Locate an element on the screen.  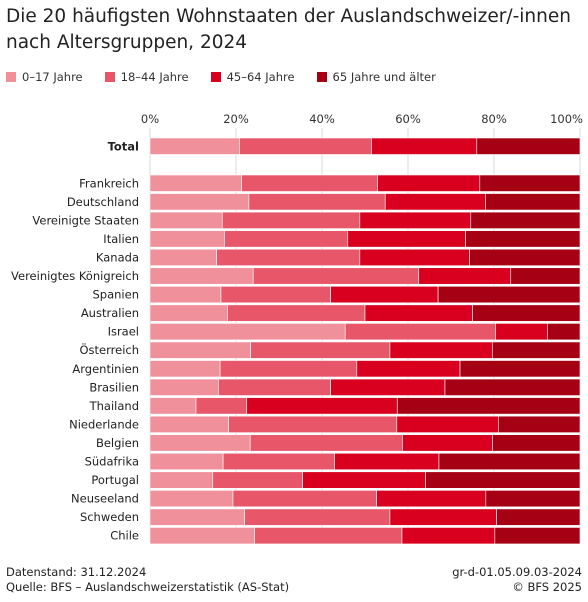
footer-right: gr-d-01.05.09.03-2024 © BFS 2025 is located at coordinates (517, 580).